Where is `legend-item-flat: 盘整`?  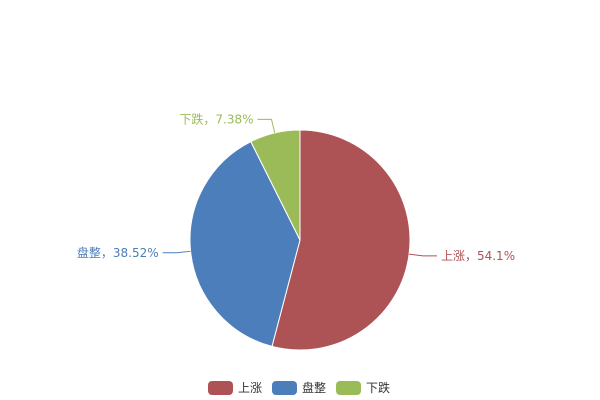 legend-item-flat: 盘整 is located at coordinates (299, 387).